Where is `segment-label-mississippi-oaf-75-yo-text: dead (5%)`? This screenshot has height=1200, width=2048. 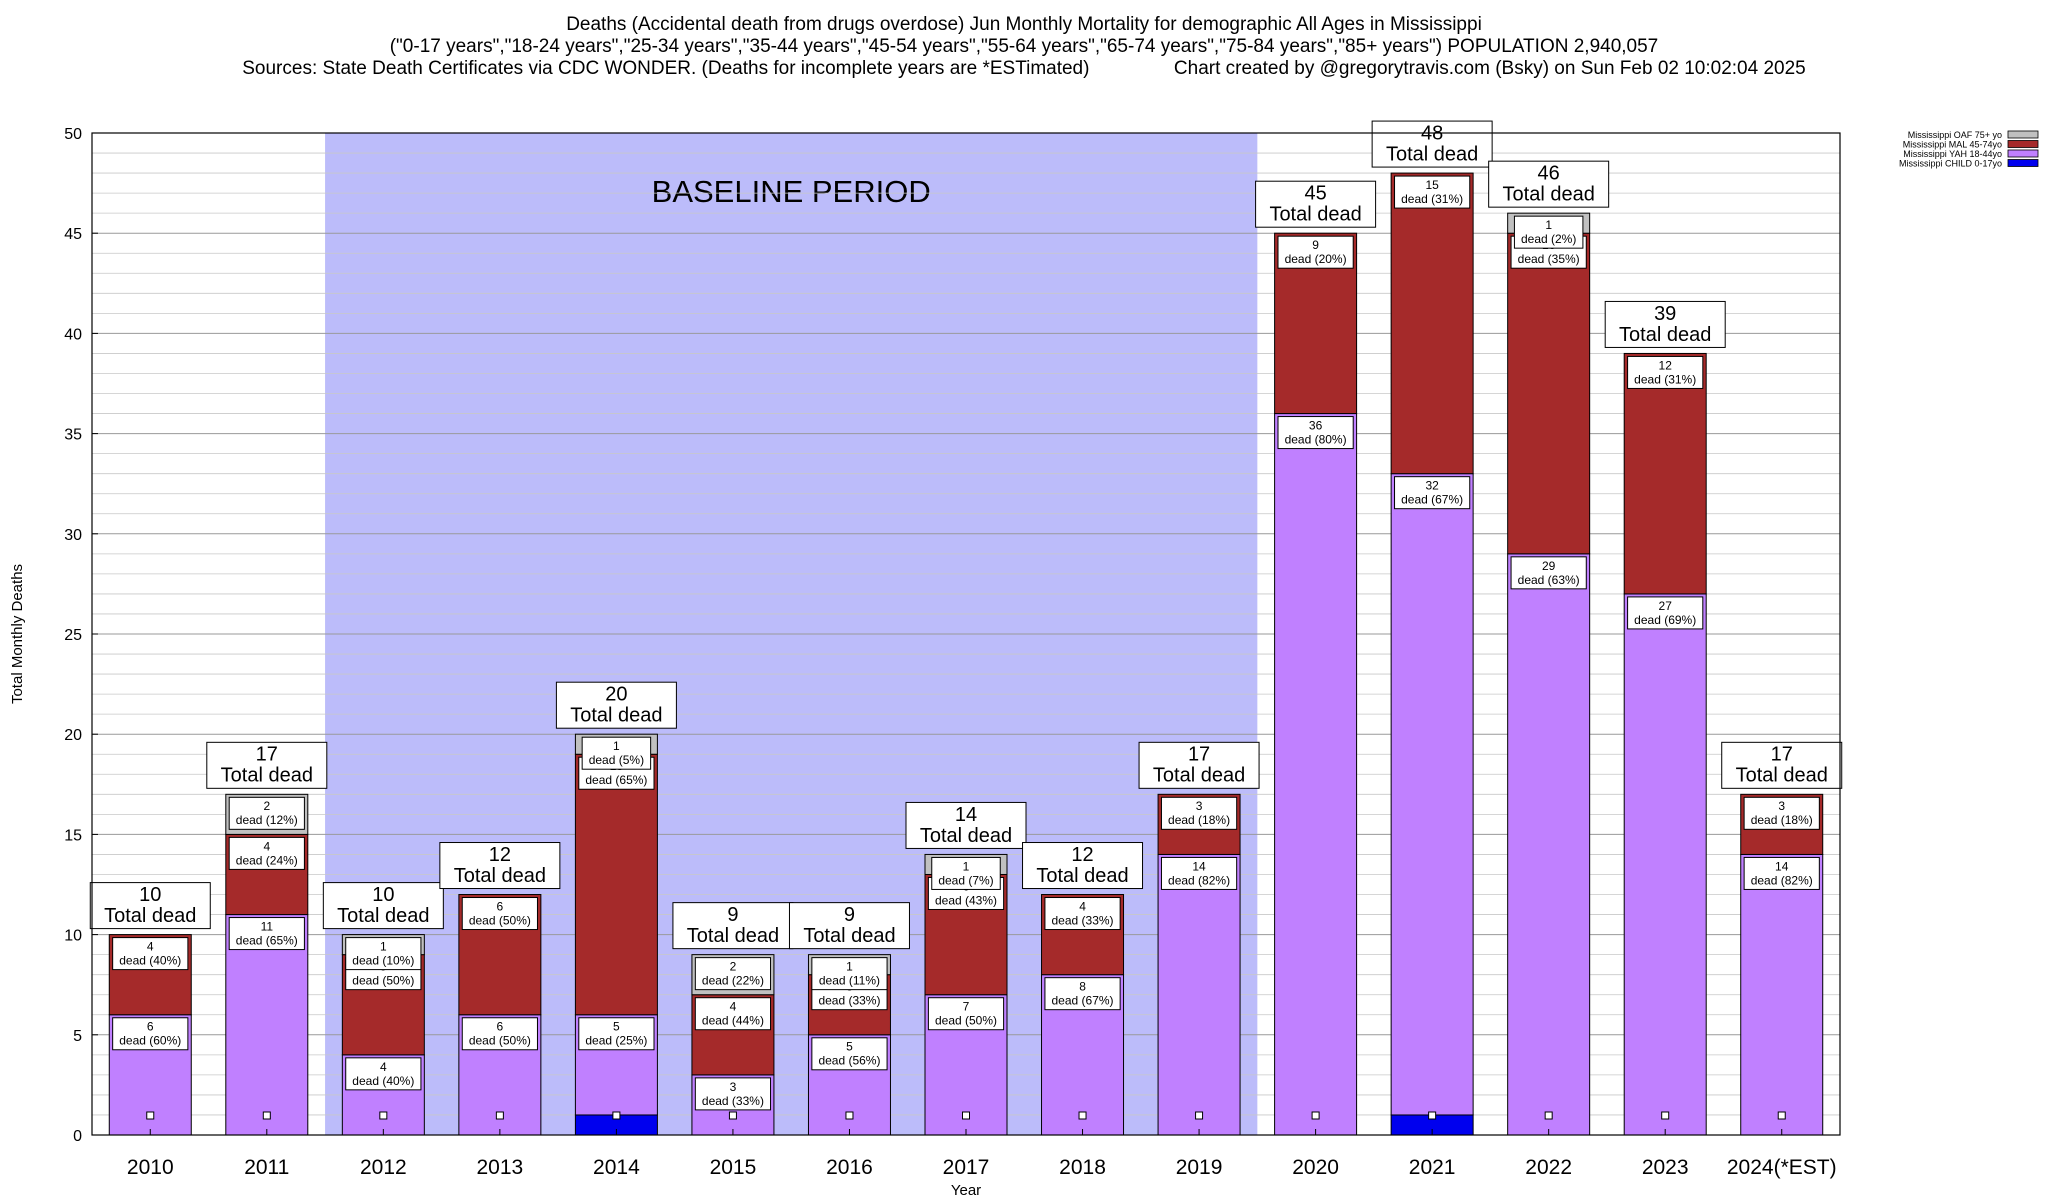 segment-label-mississippi-oaf-75-yo-text: dead (5%) is located at coordinates (616, 760).